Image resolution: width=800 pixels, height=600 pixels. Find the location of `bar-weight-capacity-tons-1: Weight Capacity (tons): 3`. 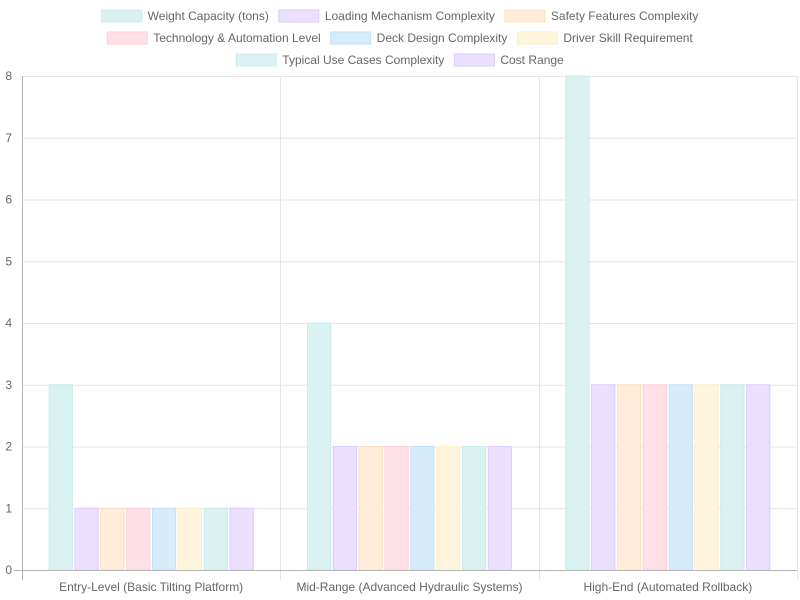

bar-weight-capacity-tons-1: Weight Capacity (tons): 3 is located at coordinates (60, 477).